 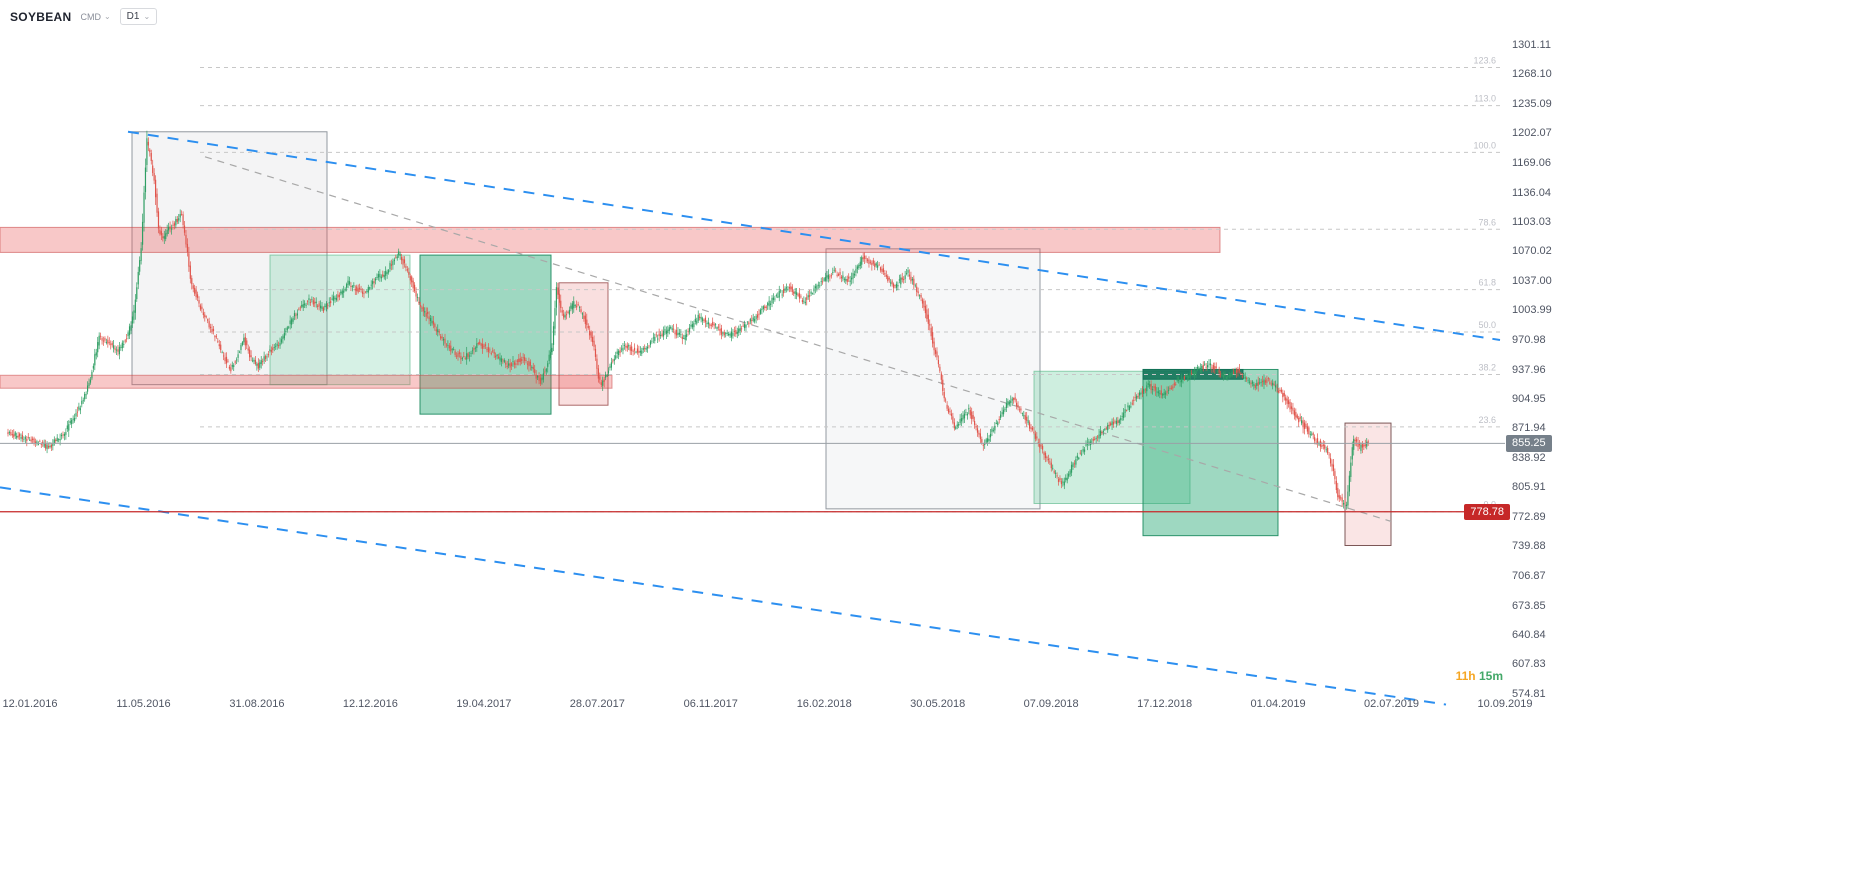 I want to click on date-tick: 28.07.2017, so click(x=597, y=704).